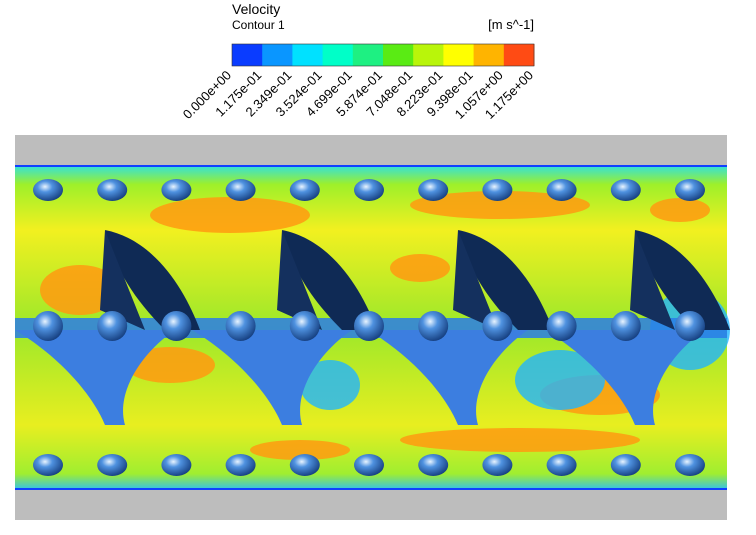 The width and height of the screenshot is (756, 535). I want to click on legend-title: Velocity, so click(256, 9).